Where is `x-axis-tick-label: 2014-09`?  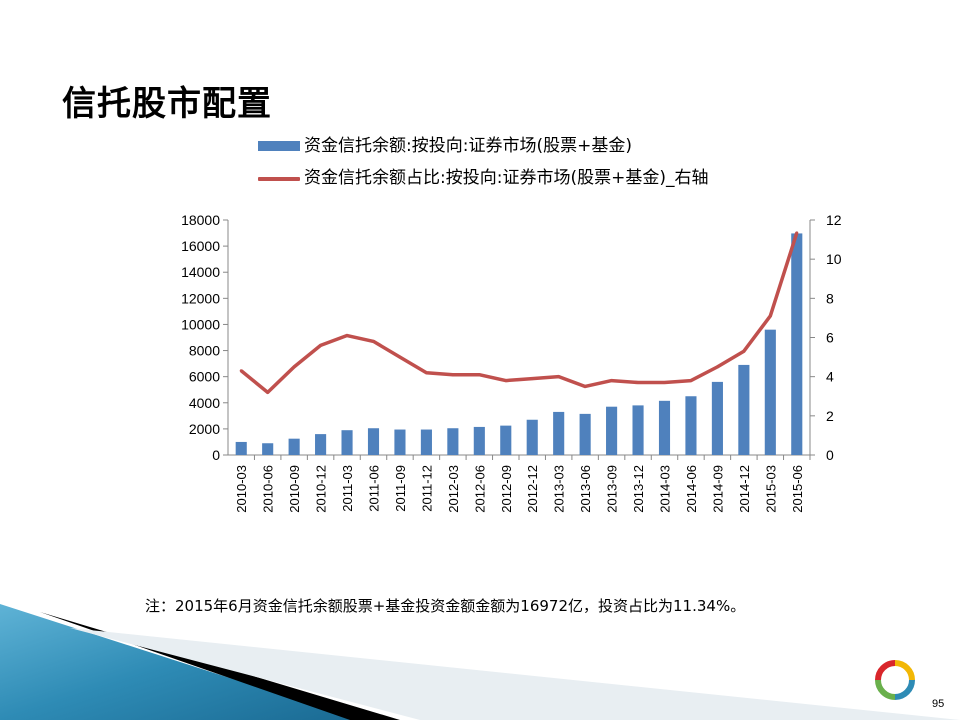 x-axis-tick-label: 2014-09 is located at coordinates (717, 489).